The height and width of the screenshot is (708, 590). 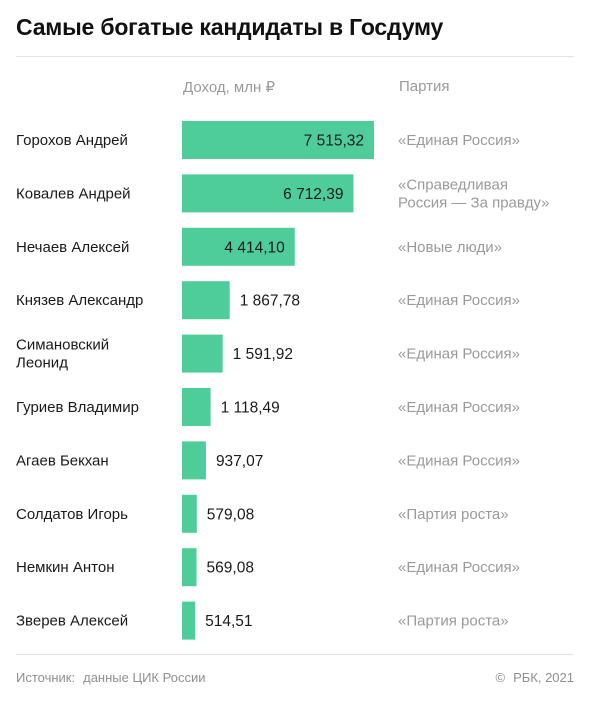 I want to click on value-label: 569,08, so click(x=230, y=568).